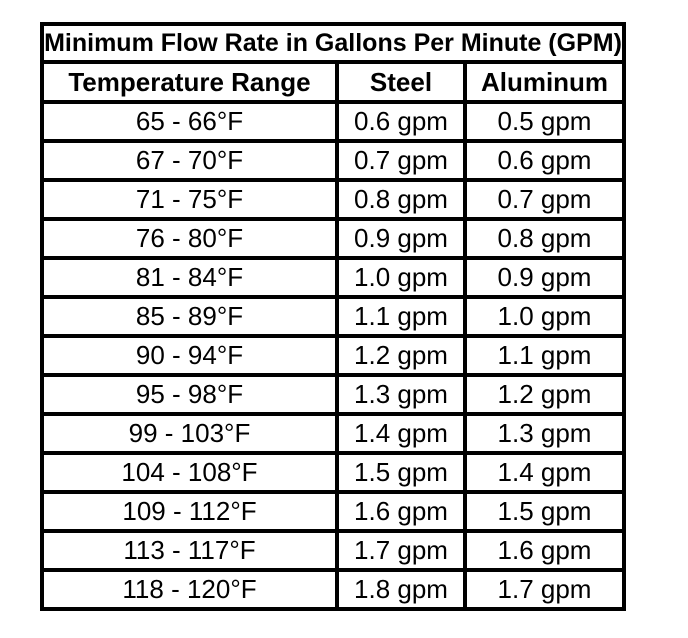 This screenshot has height=638, width=688. Describe the element at coordinates (544, 238) in the screenshot. I see `aluminum-flow-cell: 0.8 gpm` at that location.